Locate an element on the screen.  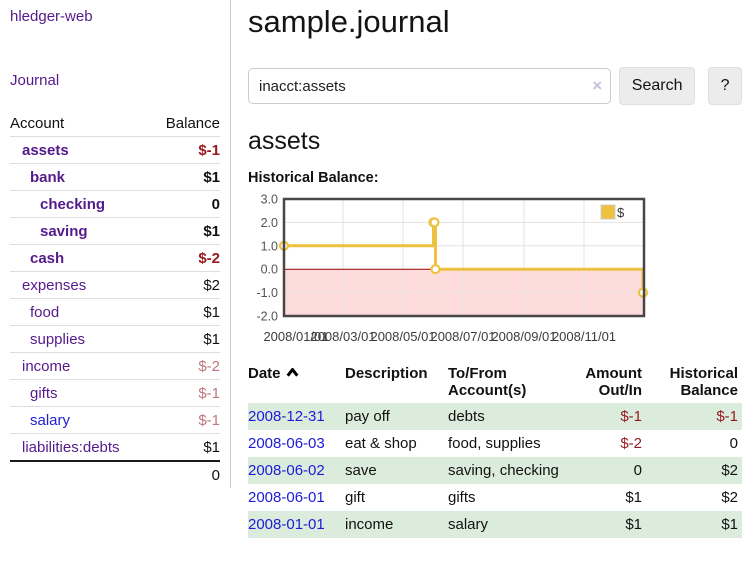
register-header-date: Date is located at coordinates (296, 383).